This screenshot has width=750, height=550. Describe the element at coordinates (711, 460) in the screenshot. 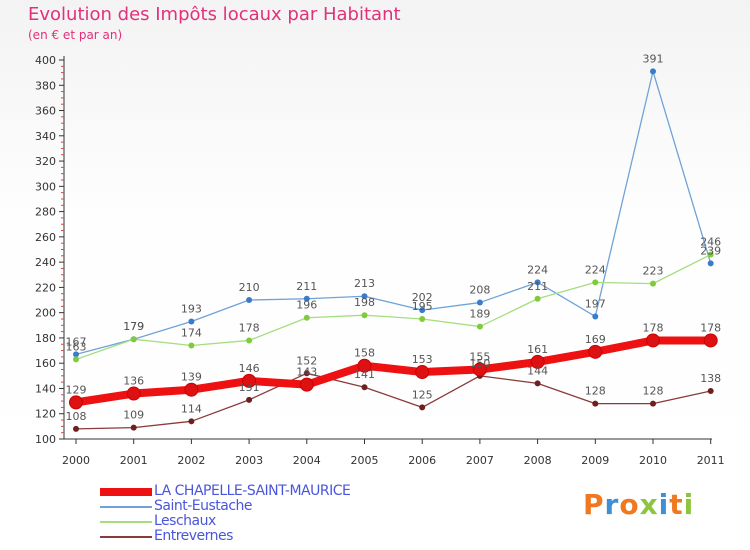

I see `x-tick-label: 2011` at that location.